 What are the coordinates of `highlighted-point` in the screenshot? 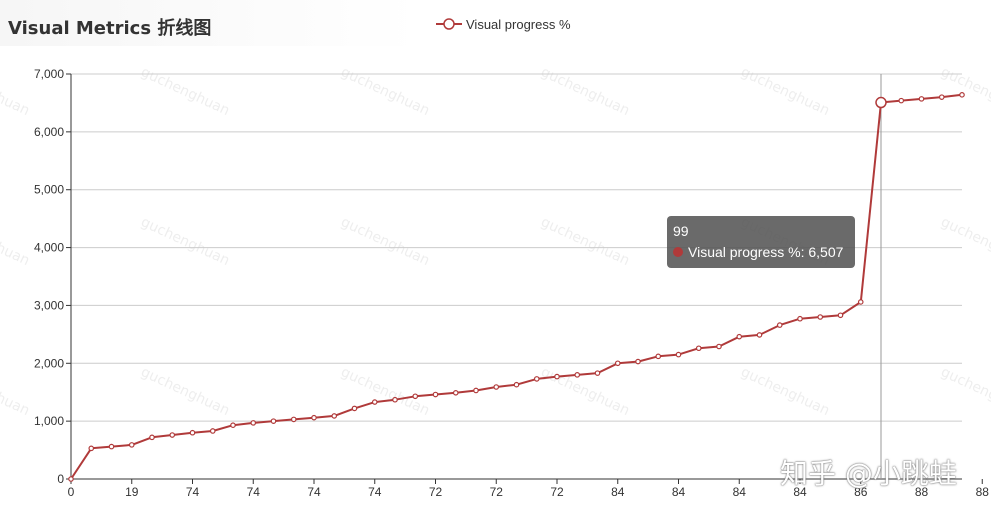 It's located at (881, 102).